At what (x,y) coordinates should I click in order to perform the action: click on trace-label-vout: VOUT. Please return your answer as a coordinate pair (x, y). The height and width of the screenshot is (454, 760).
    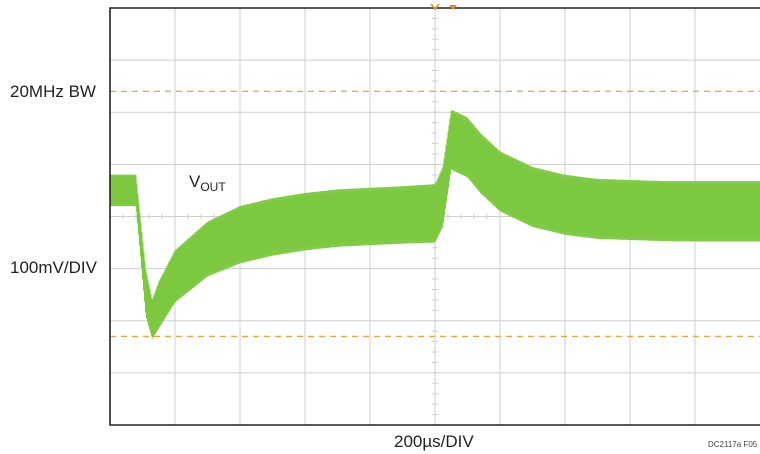
    Looking at the image, I should click on (207, 183).